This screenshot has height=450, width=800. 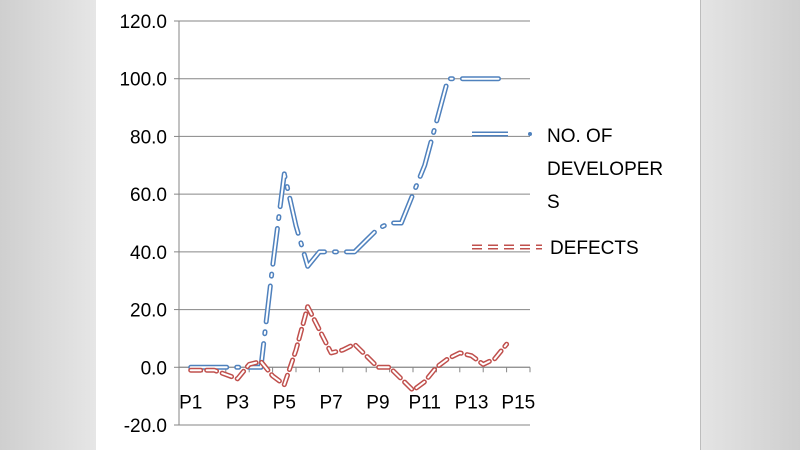 What do you see at coordinates (518, 402) in the screenshot?
I see `x-tick-label: P15` at bounding box center [518, 402].